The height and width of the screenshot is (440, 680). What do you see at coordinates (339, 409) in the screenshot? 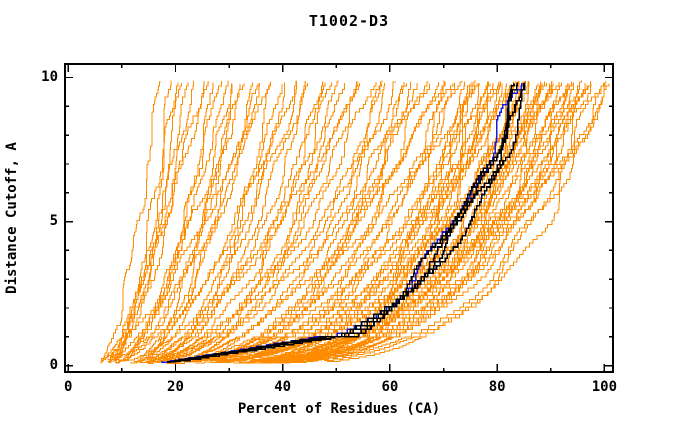
I see `x-axis-label: Percent of Residues (CA)` at bounding box center [339, 409].